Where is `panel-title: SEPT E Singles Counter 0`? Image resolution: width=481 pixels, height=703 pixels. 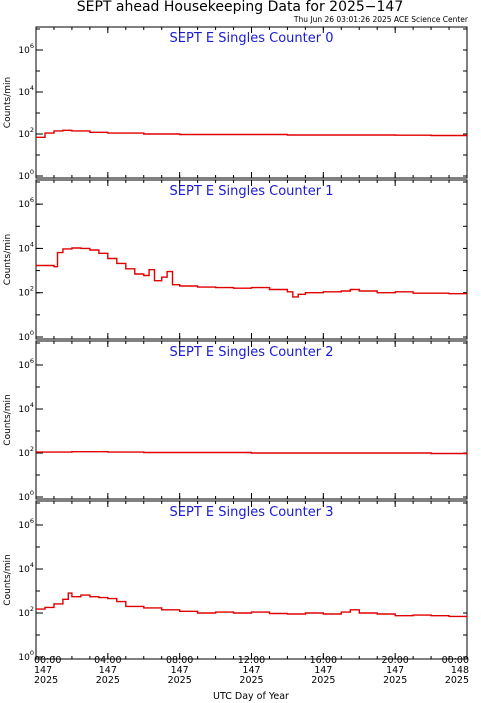
panel-title: SEPT E Singles Counter 0 is located at coordinates (252, 38).